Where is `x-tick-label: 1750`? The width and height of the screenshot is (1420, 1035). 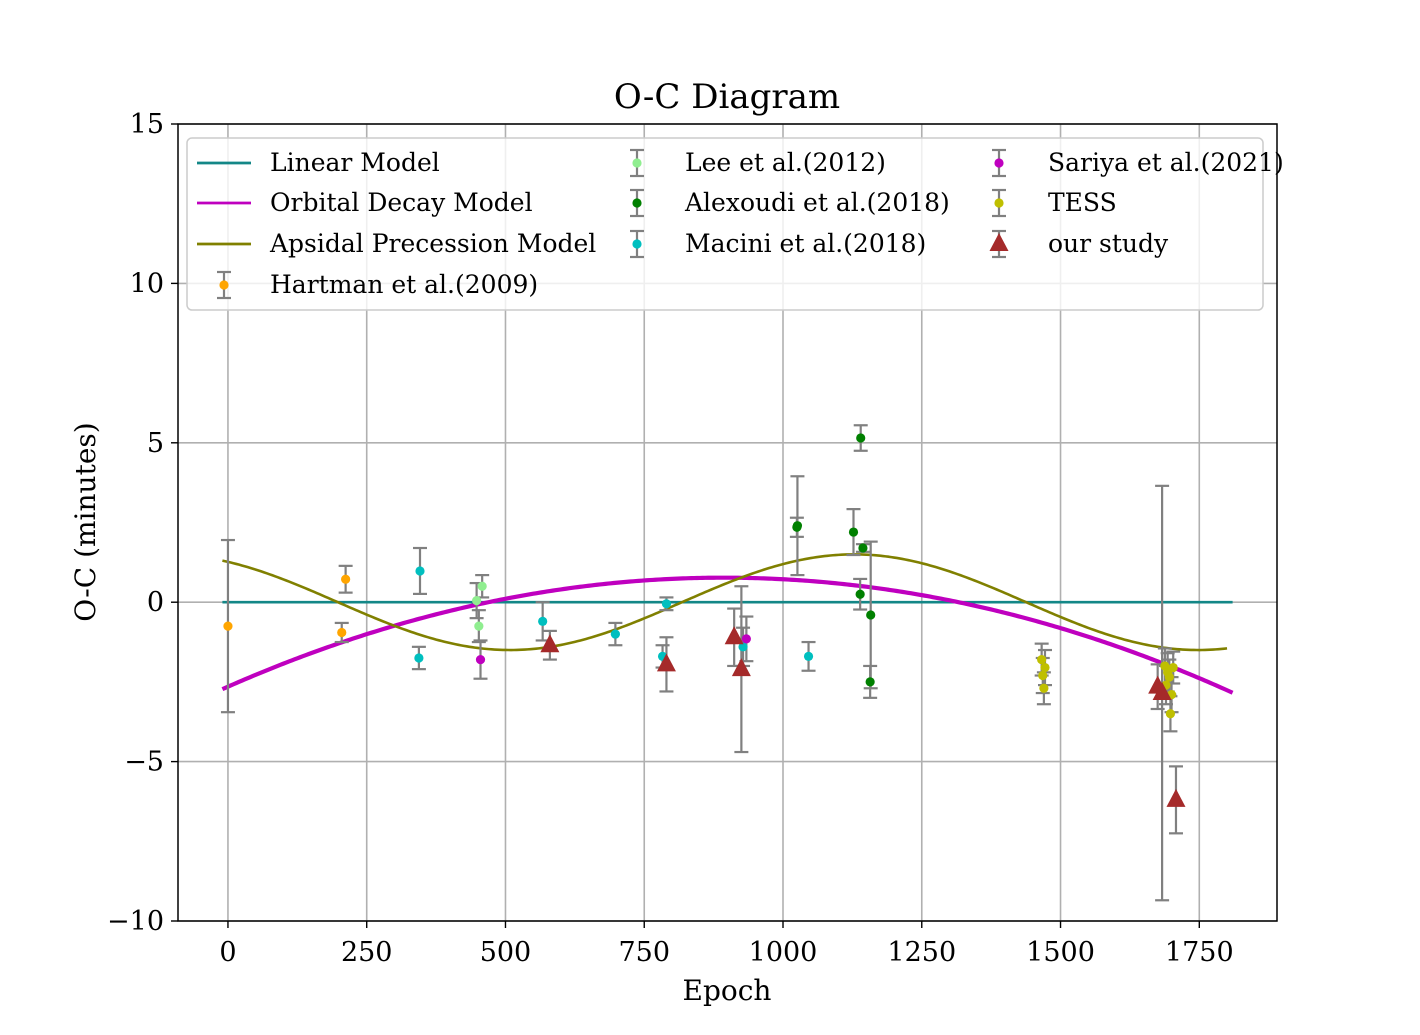 x-tick-label: 1750 is located at coordinates (1199, 952).